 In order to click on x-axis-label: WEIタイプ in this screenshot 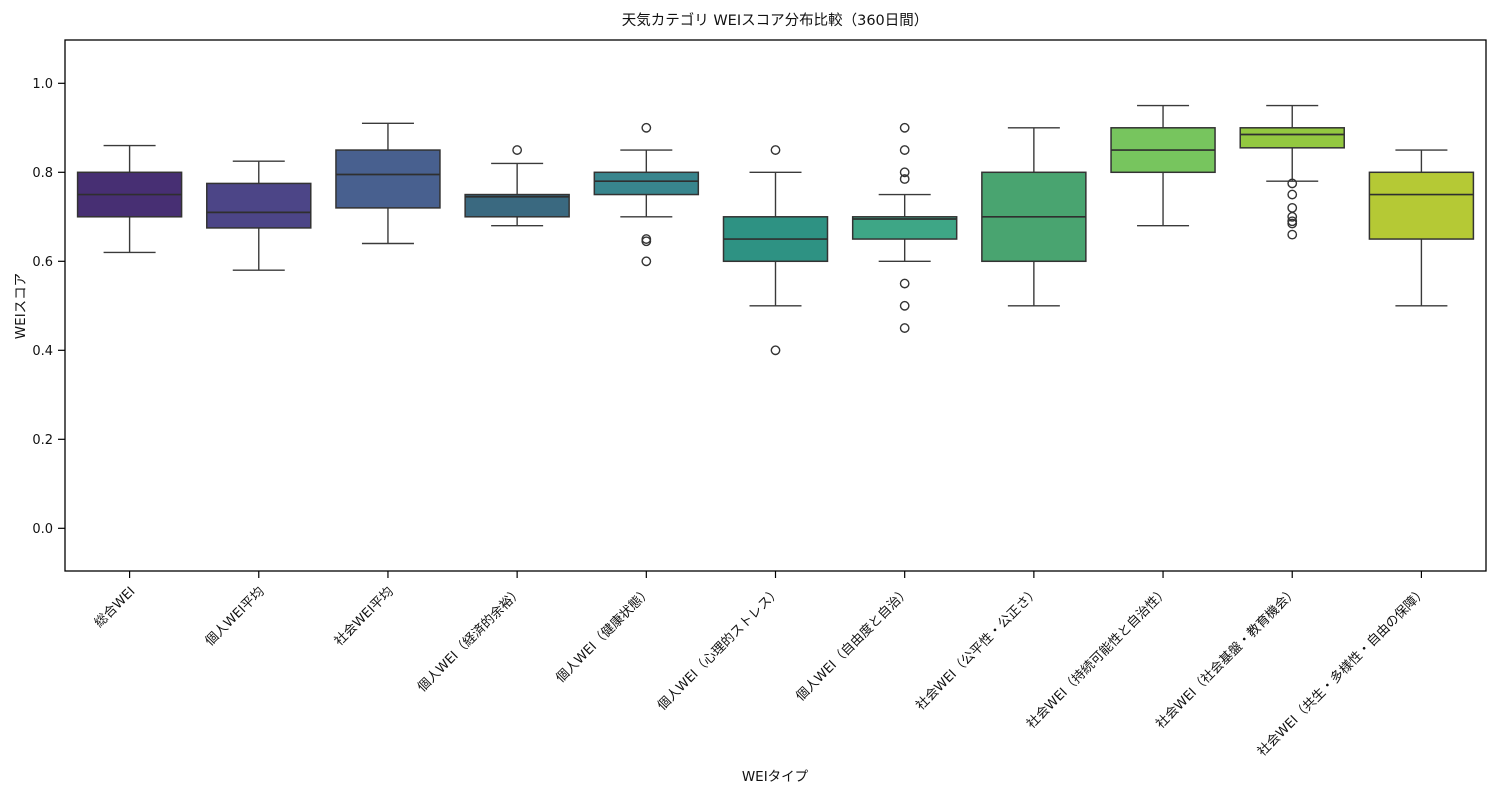, I will do `click(775, 777)`.